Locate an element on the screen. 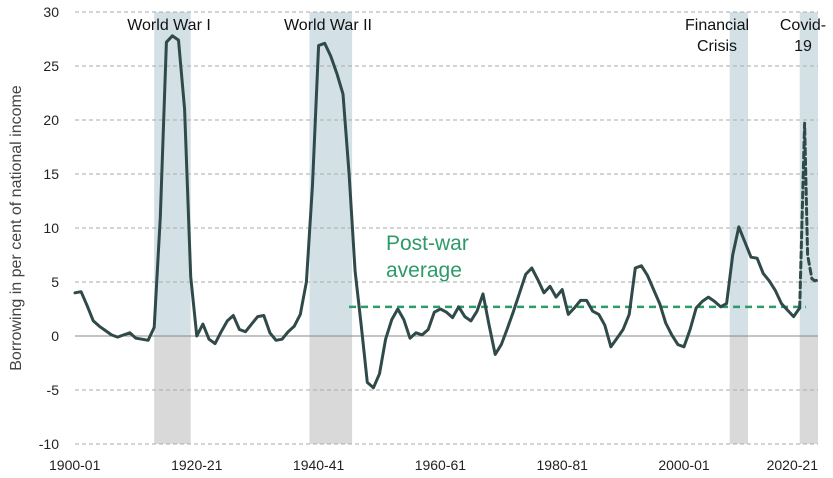 Image resolution: width=833 pixels, height=478 pixels. x-tick-label-0: 1900-01 is located at coordinates (75, 465).